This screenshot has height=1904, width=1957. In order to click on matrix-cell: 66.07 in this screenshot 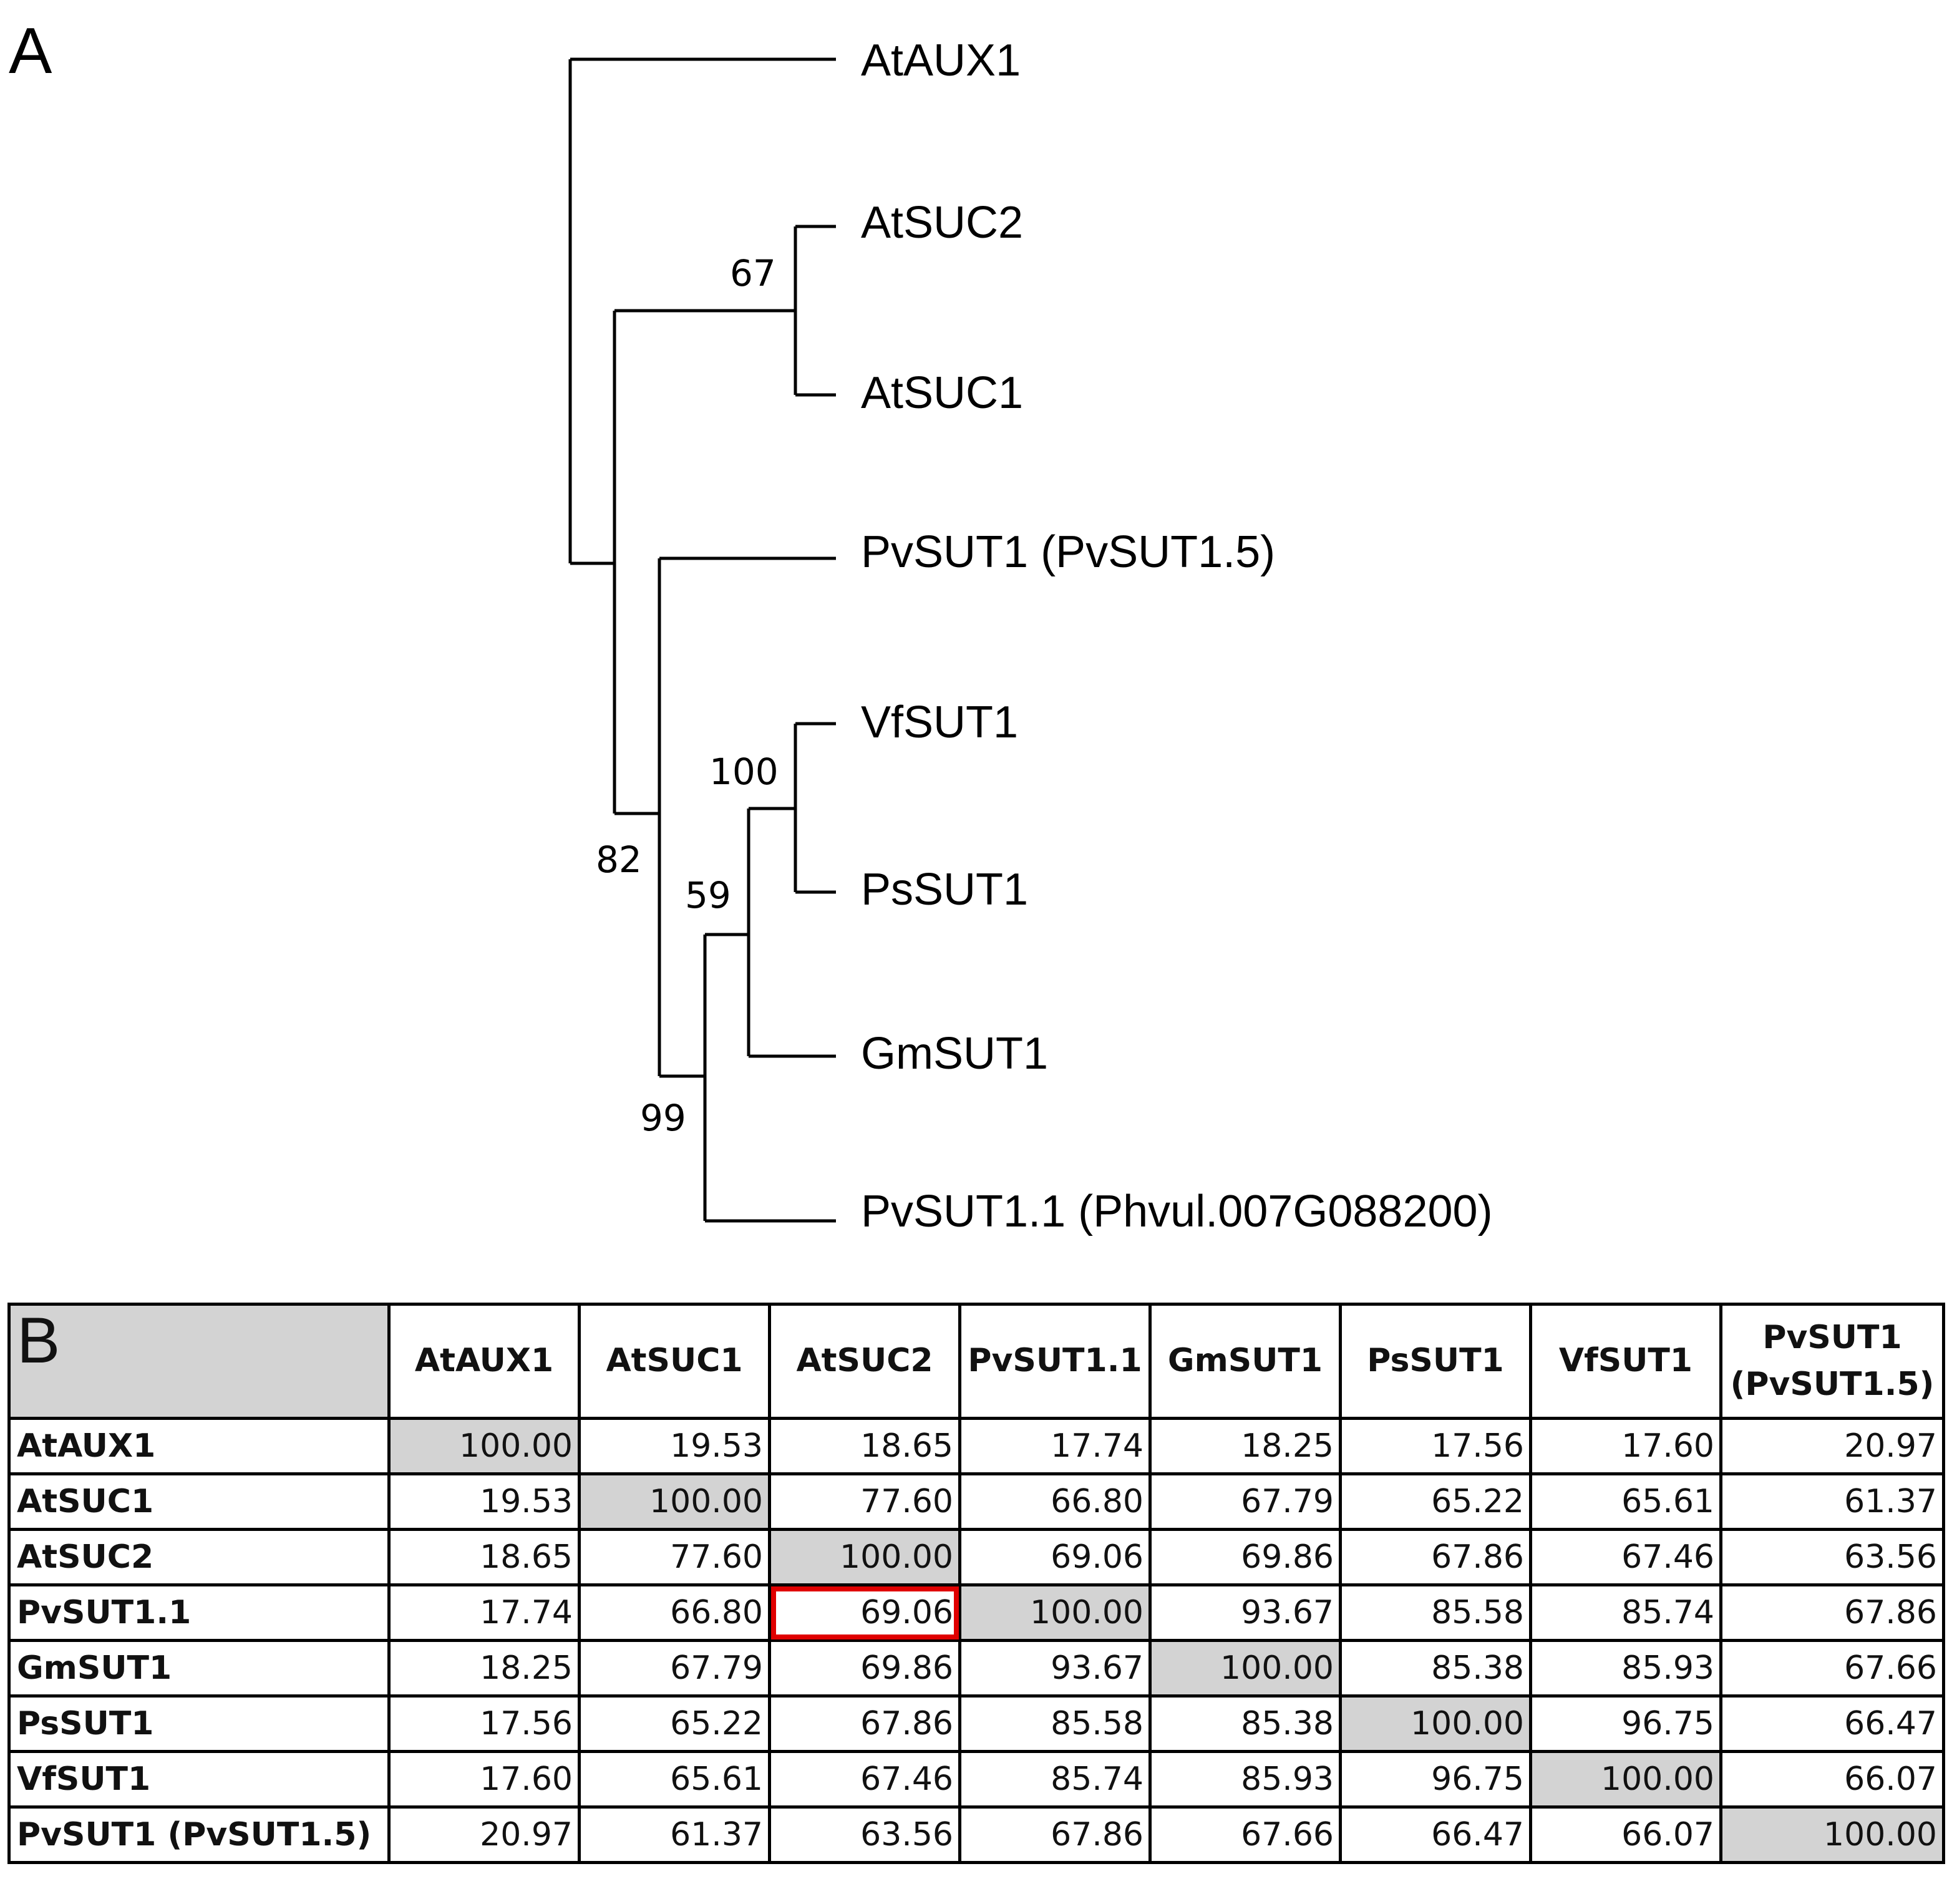, I will do `click(1625, 1835)`.